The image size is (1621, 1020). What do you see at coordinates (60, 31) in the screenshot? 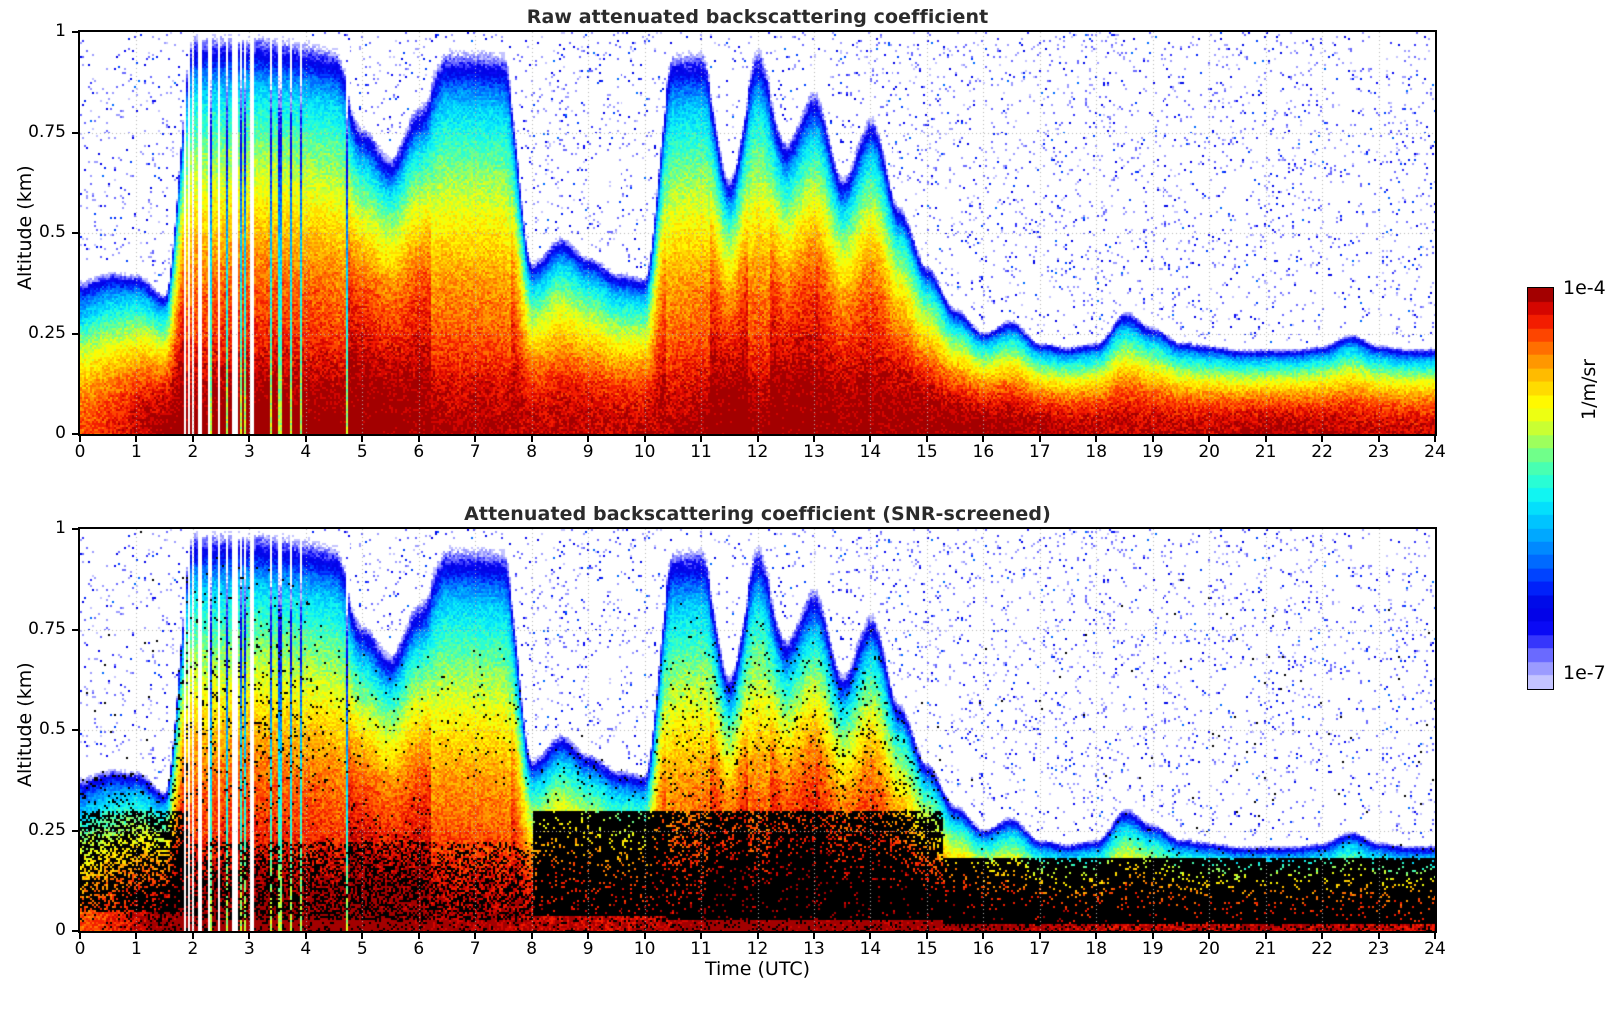
I see `y-tick-label-raw-4: 1` at bounding box center [60, 31].